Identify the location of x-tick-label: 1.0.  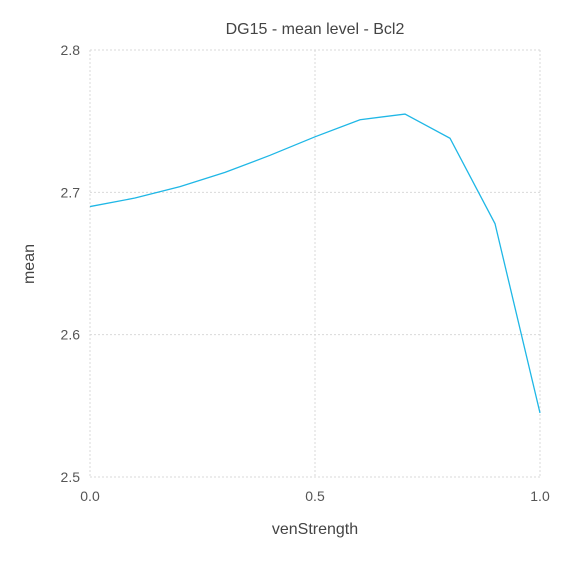
(540, 496).